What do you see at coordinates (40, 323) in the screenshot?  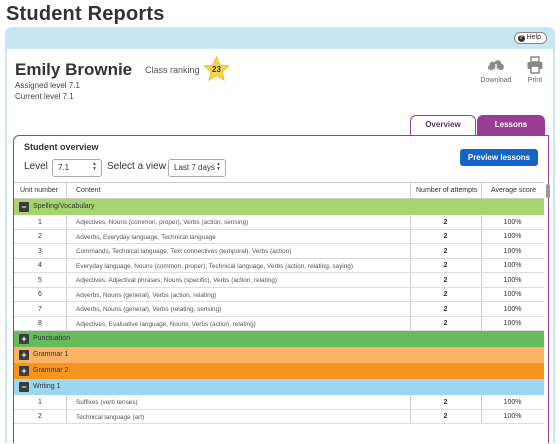 I see `unit-number-cell: 8` at bounding box center [40, 323].